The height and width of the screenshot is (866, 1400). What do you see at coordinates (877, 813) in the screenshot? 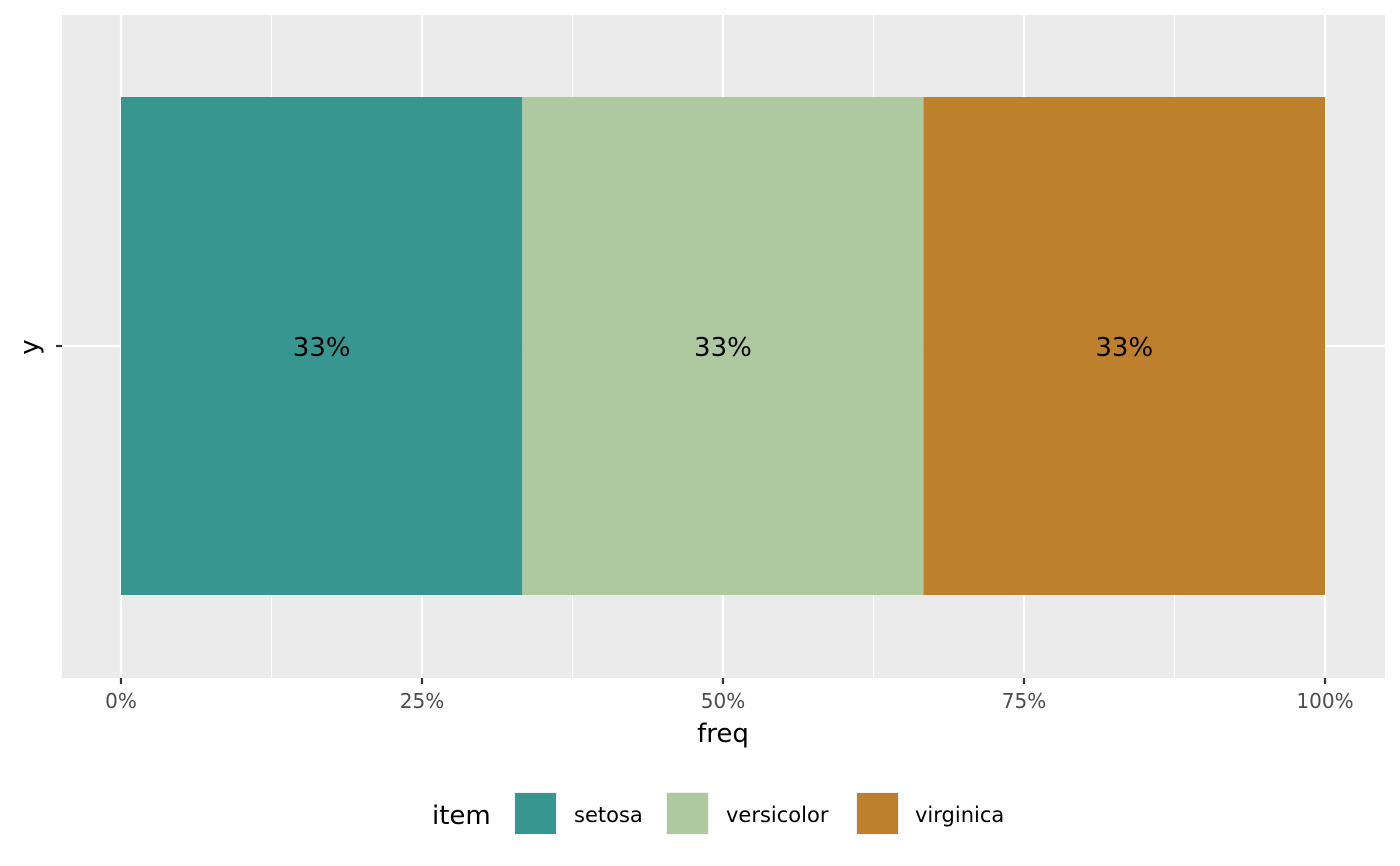
I see `legend-key-virginica` at bounding box center [877, 813].